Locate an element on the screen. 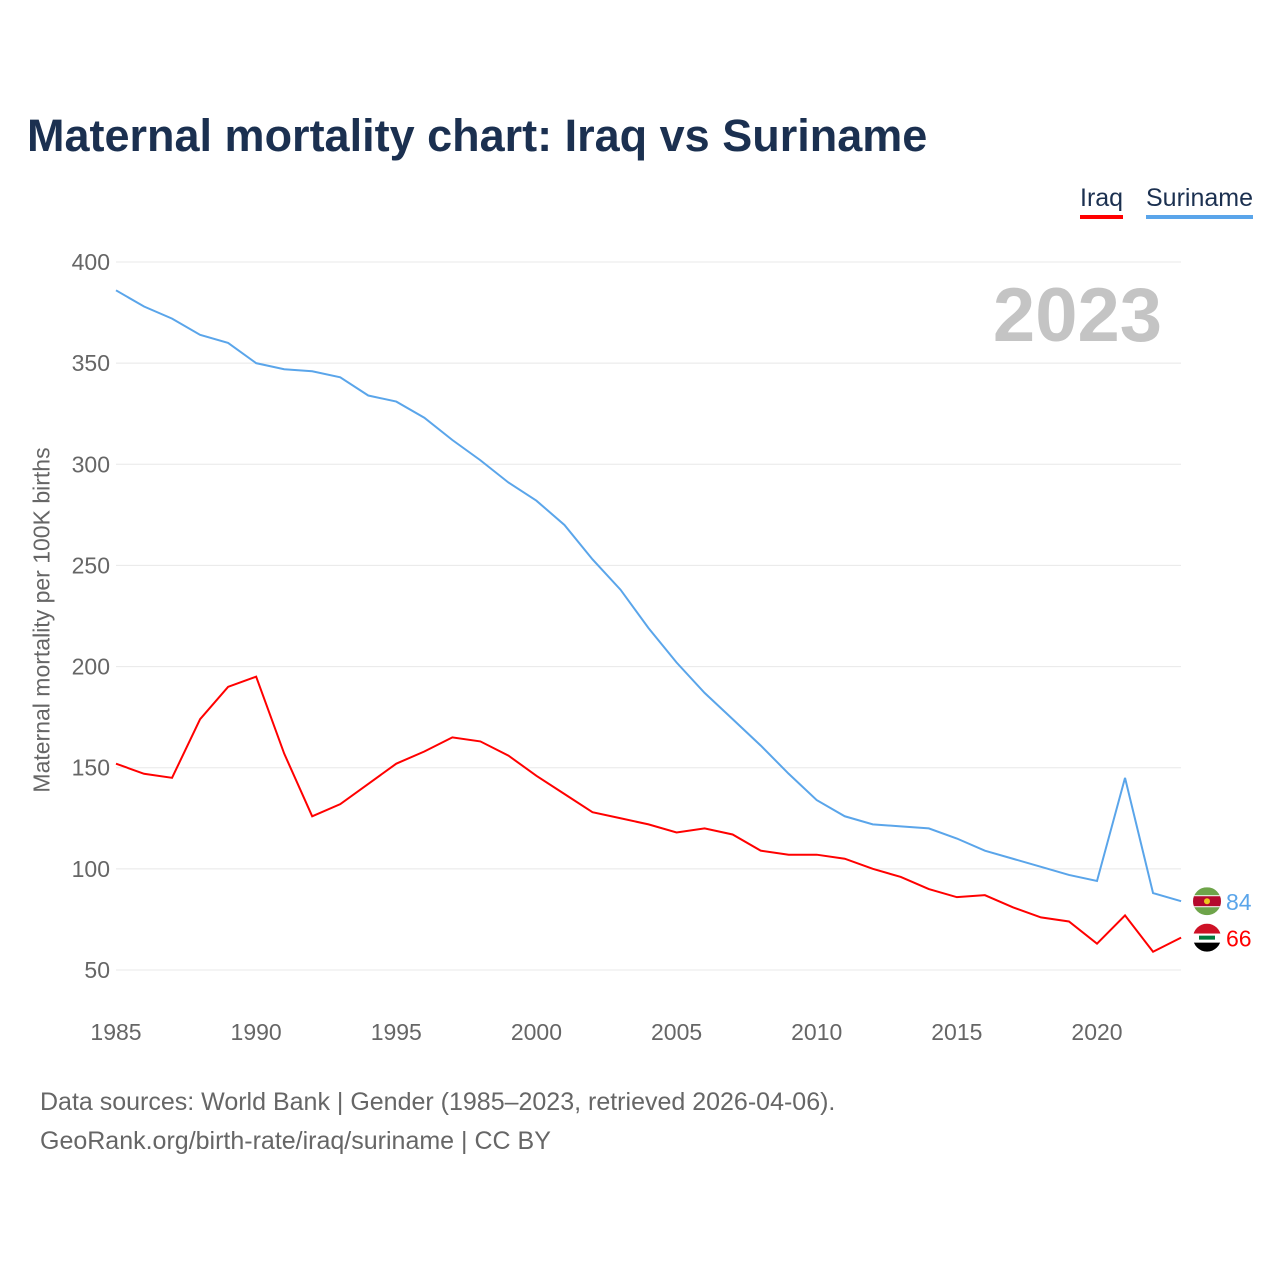  y-tick-label: 400 is located at coordinates (91, 262).